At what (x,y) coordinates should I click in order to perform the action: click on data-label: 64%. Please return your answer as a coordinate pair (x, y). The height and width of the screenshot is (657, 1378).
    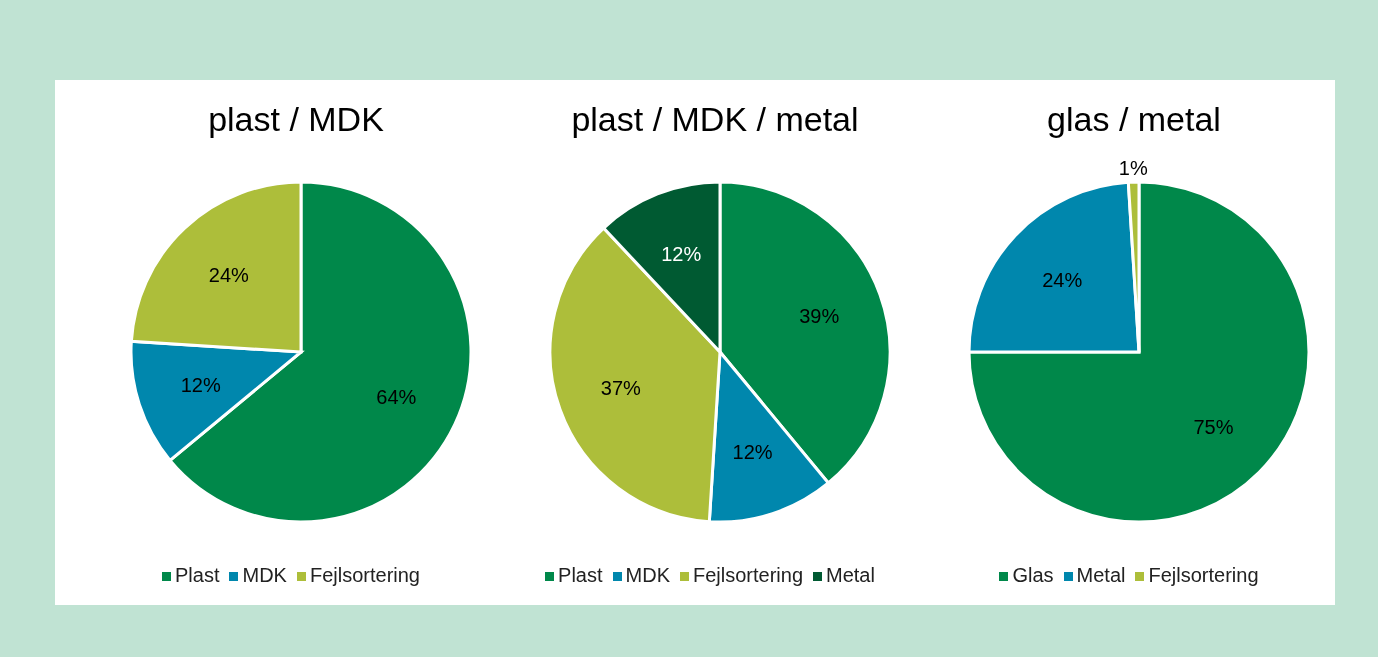
    Looking at the image, I should click on (396, 396).